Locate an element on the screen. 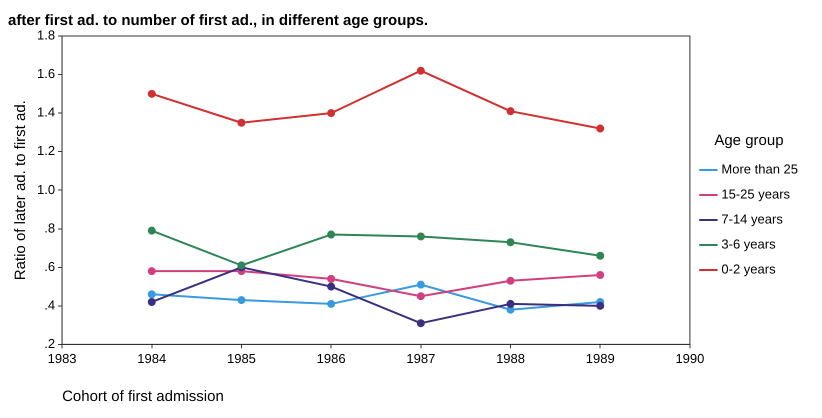 This screenshot has width=822, height=418. y-tick-label: 1.0 is located at coordinates (46, 189).